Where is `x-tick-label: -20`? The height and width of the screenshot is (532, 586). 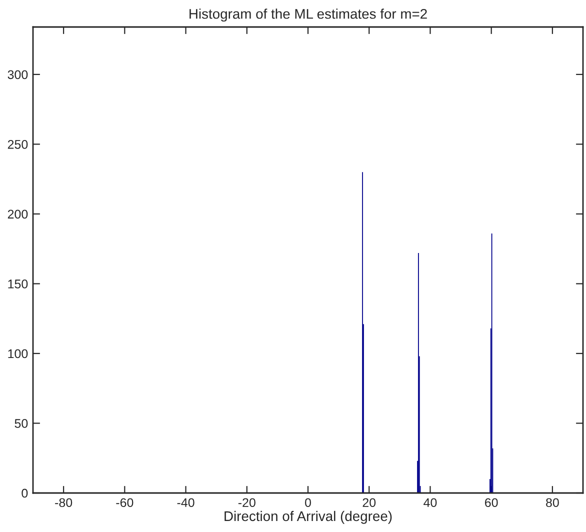
x-tick-label: -20 is located at coordinates (247, 503).